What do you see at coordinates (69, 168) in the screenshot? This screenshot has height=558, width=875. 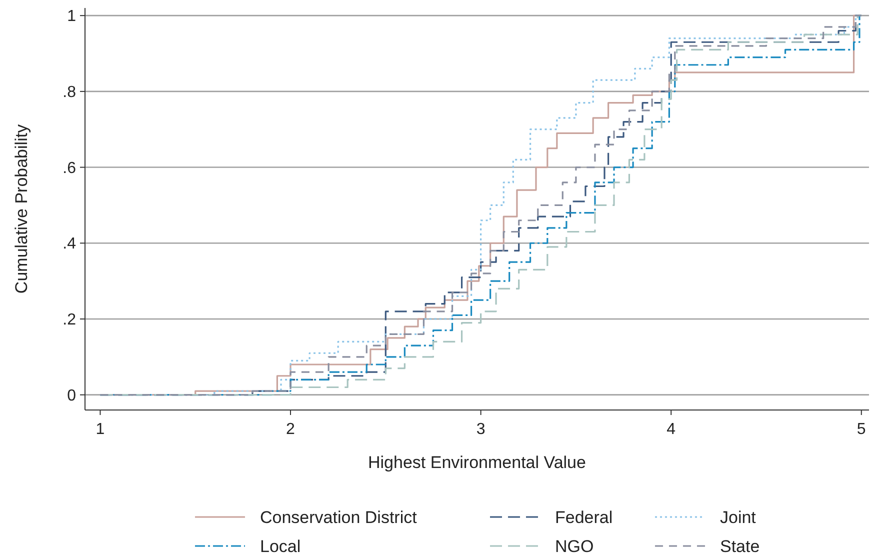 I see `y-tick-label: .6` at bounding box center [69, 168].